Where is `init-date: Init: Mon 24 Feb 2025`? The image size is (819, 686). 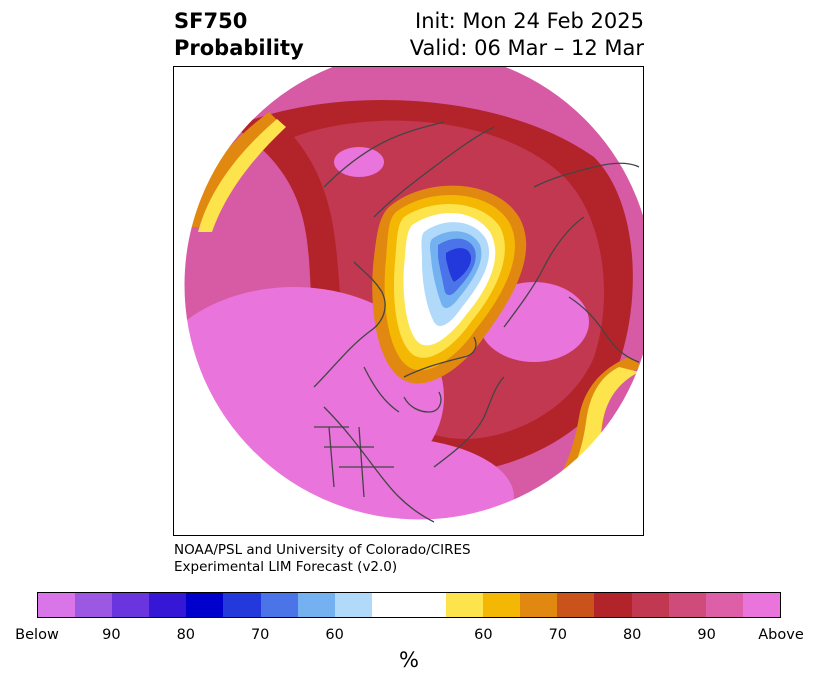
init-date: Init: Mon 24 Feb 2025 is located at coordinates (529, 21).